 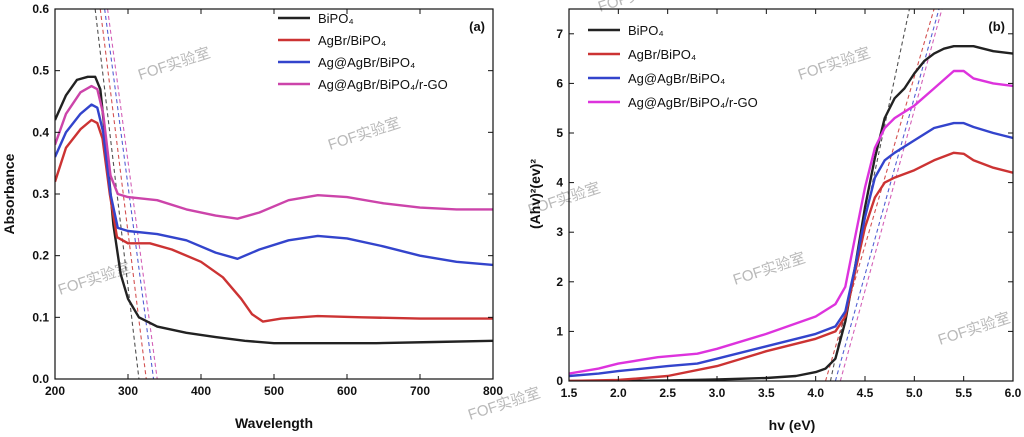 What do you see at coordinates (347, 391) in the screenshot?
I see `x-tick-label: 600` at bounding box center [347, 391].